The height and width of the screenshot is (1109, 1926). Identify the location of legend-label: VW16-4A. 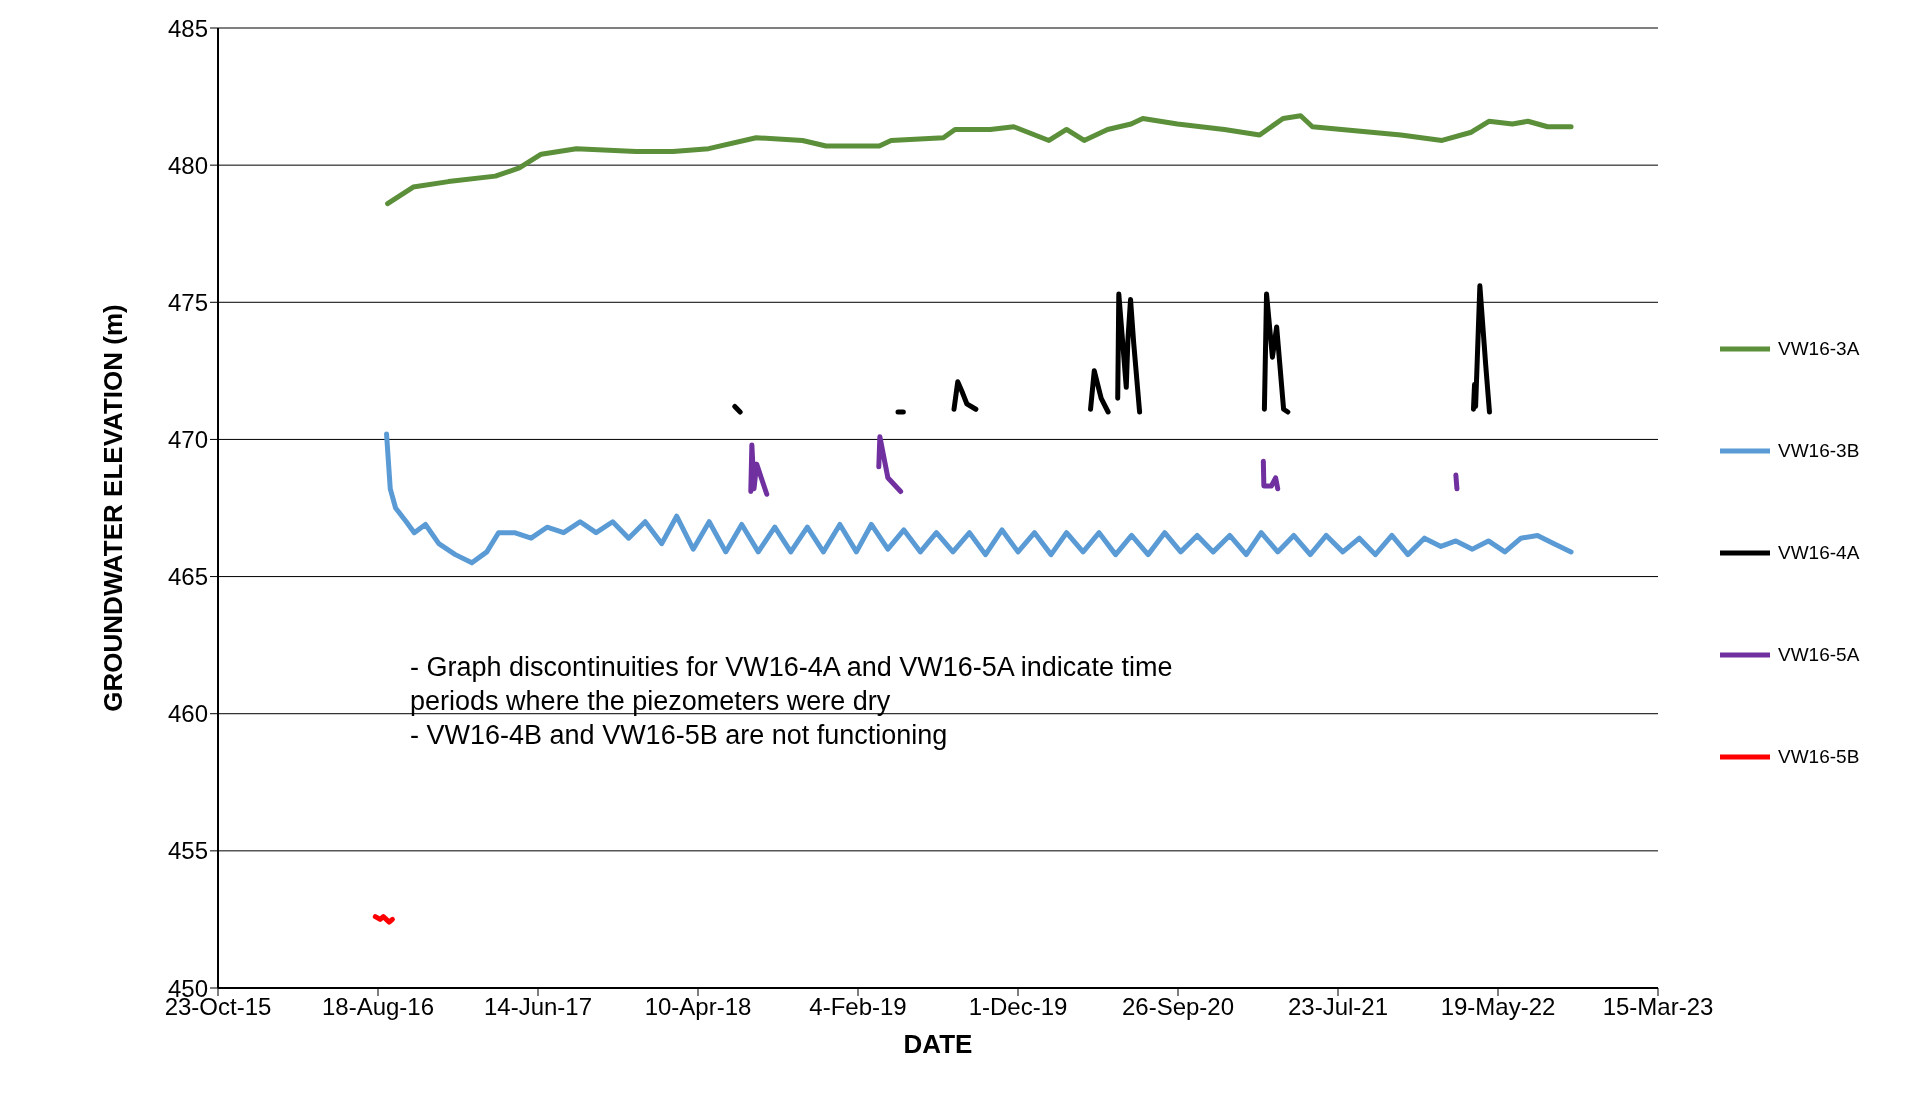
(1819, 553).